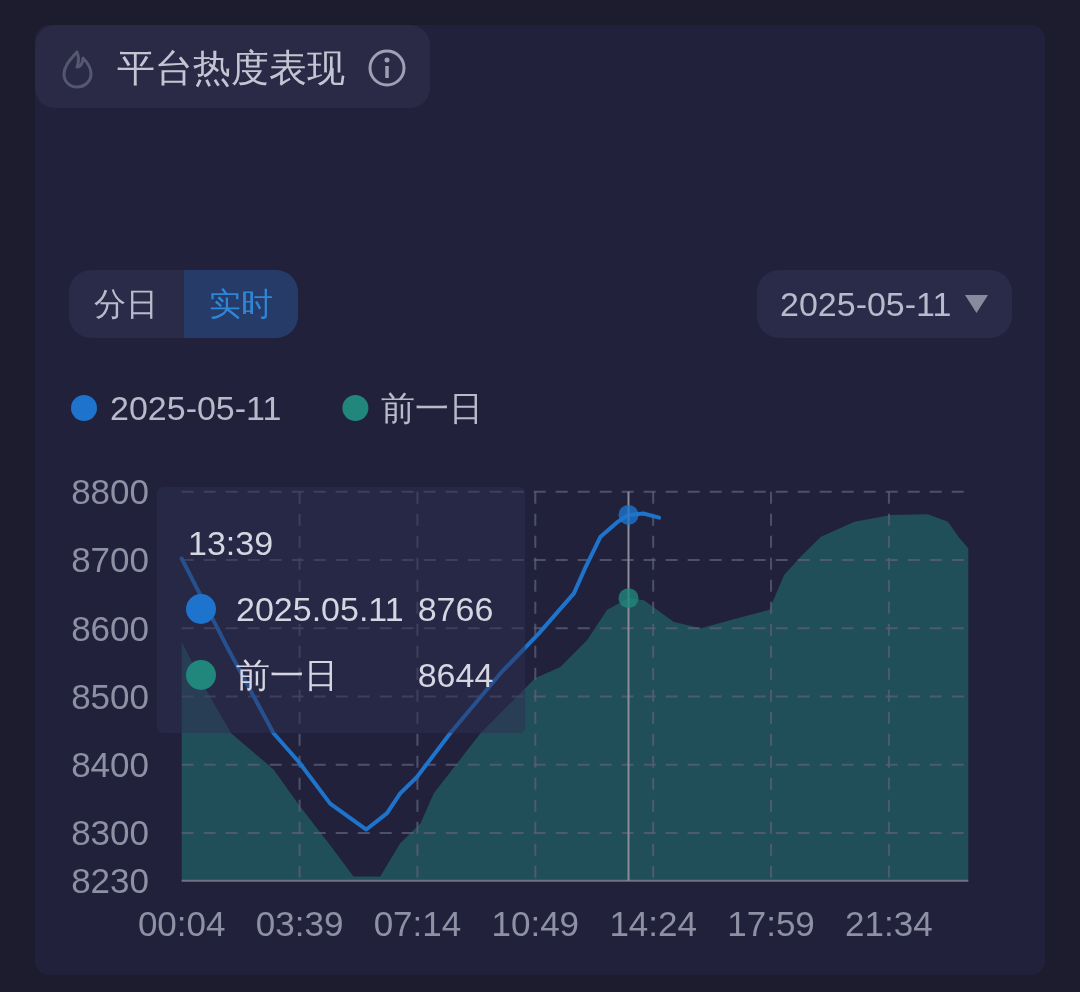 The width and height of the screenshot is (1080, 992). I want to click on y-tick-label: 8300, so click(110, 833).